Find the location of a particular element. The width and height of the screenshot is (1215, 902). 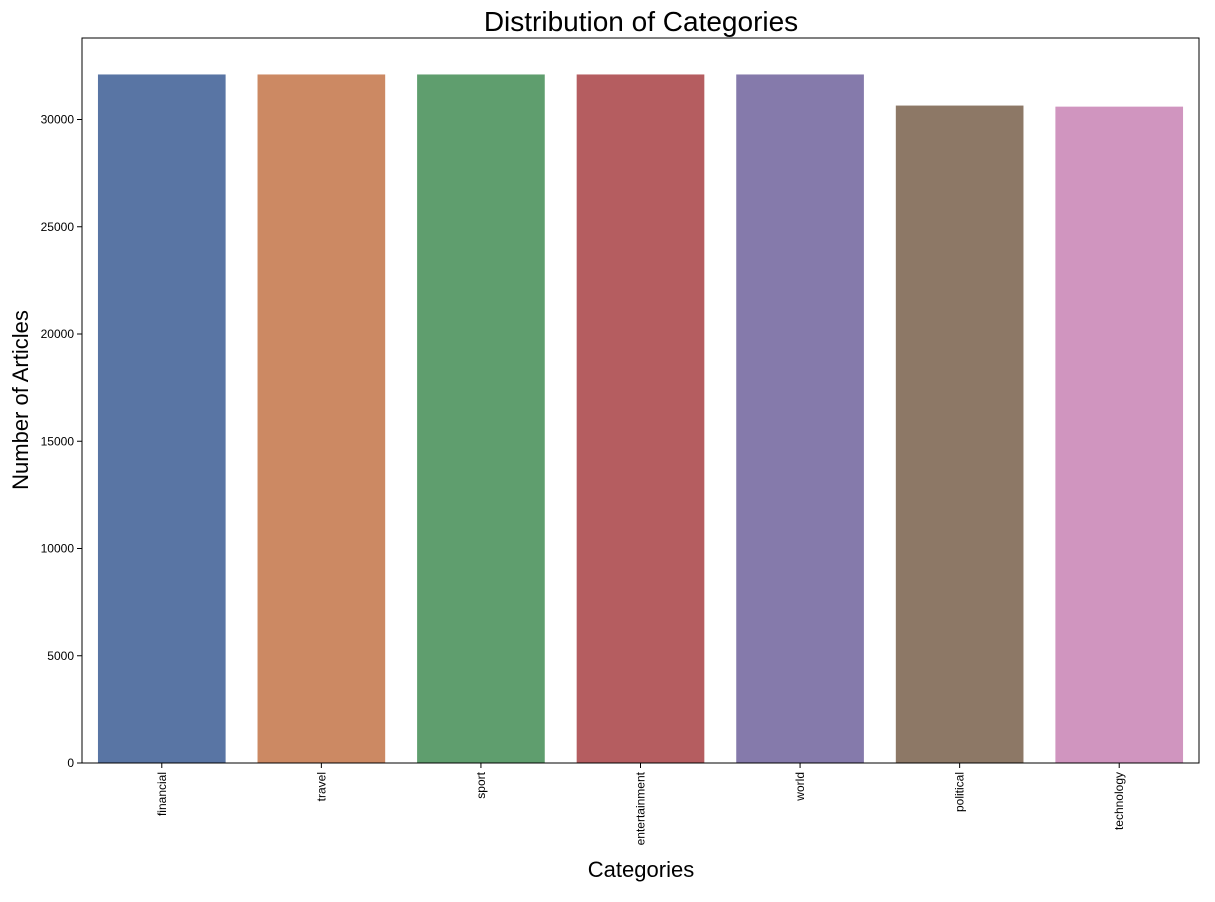

x-tick-label: world is located at coordinates (800, 787).